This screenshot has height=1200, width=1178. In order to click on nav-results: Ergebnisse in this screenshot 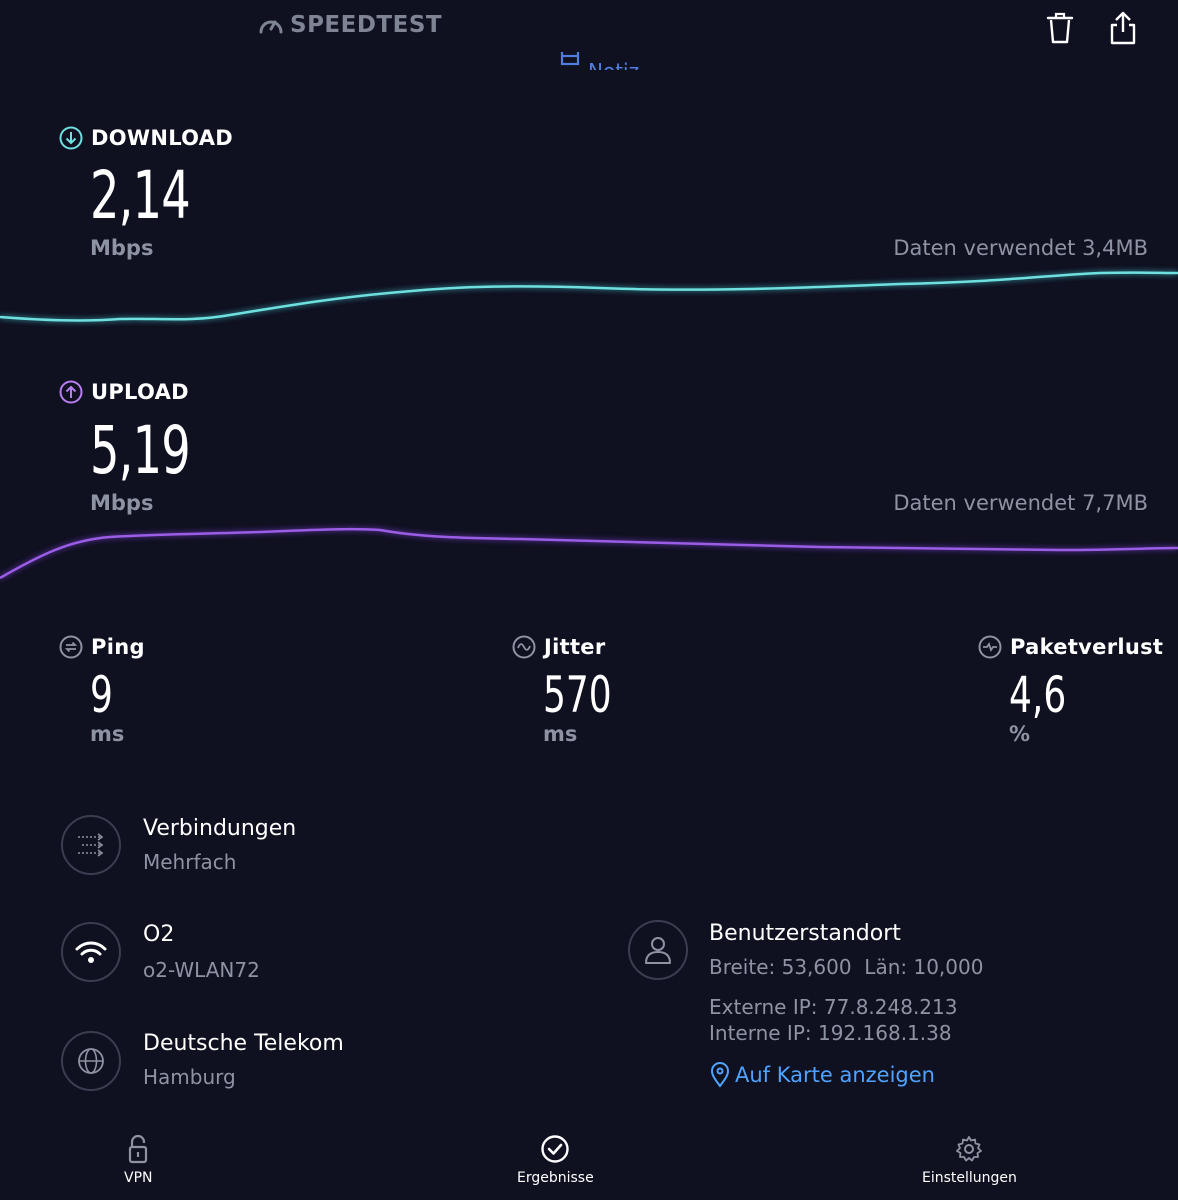, I will do `click(555, 1160)`.